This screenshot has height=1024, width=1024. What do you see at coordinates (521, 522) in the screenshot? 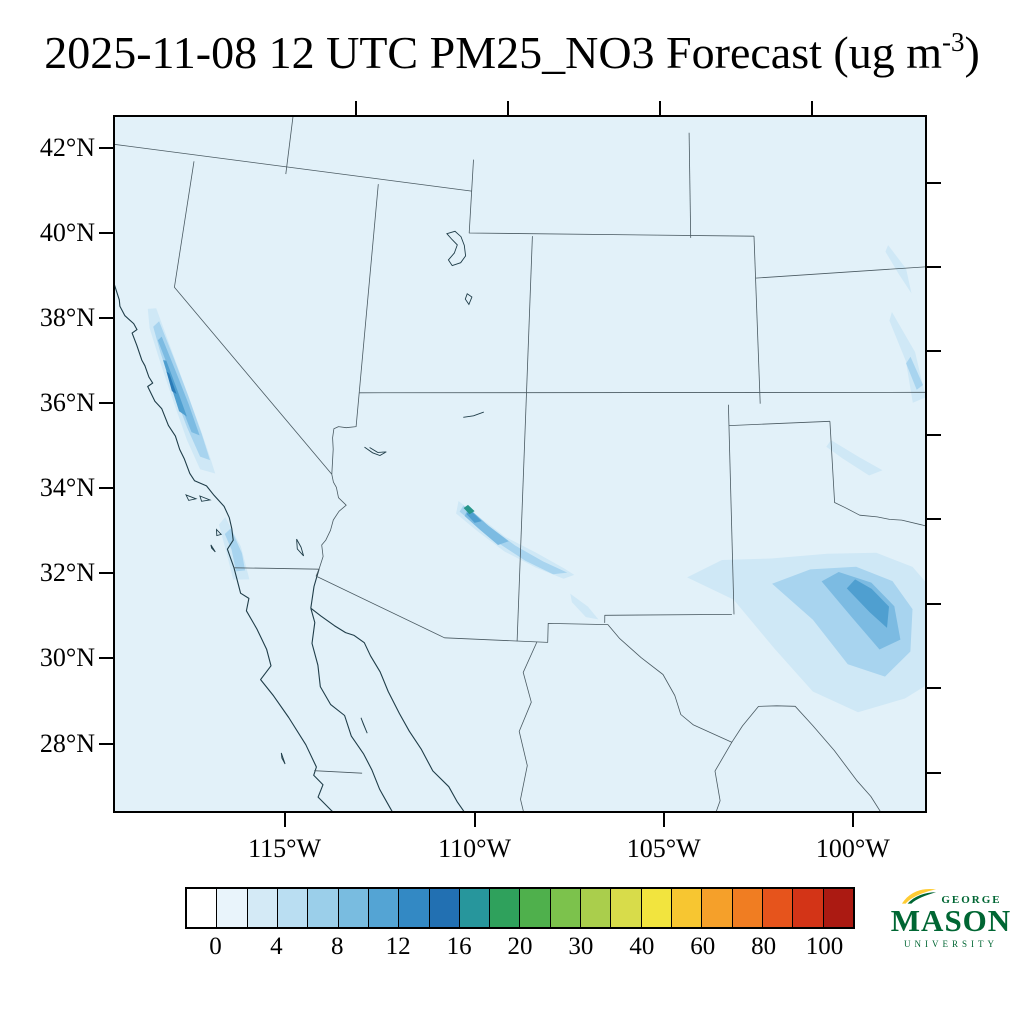
I see `border-arizona-new-mexico` at bounding box center [521, 522].